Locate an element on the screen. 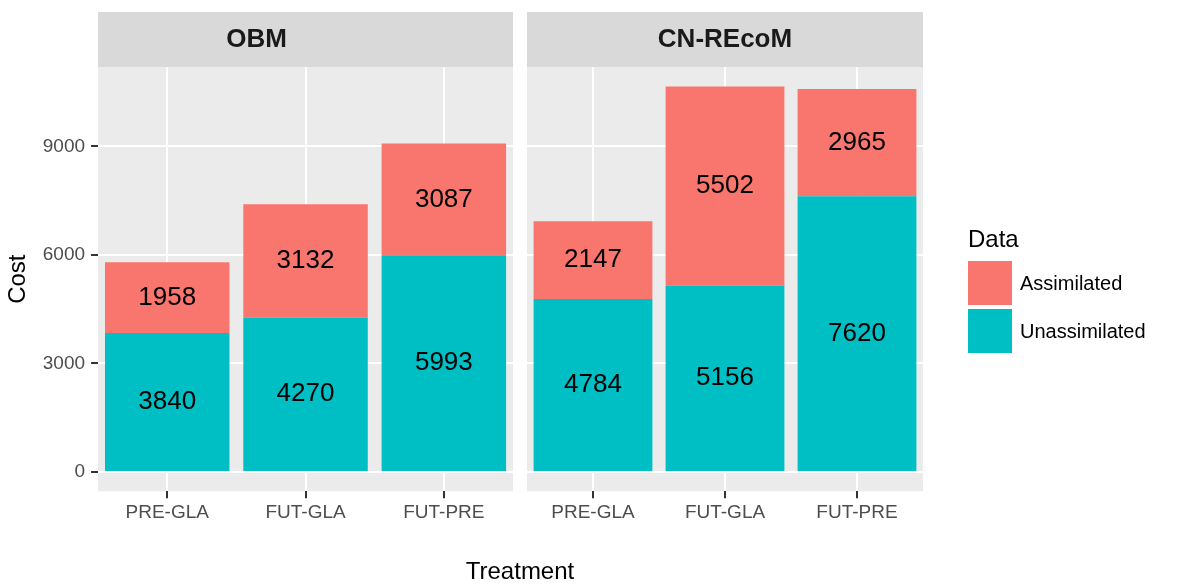  data-label: 5993 is located at coordinates (443, 361).